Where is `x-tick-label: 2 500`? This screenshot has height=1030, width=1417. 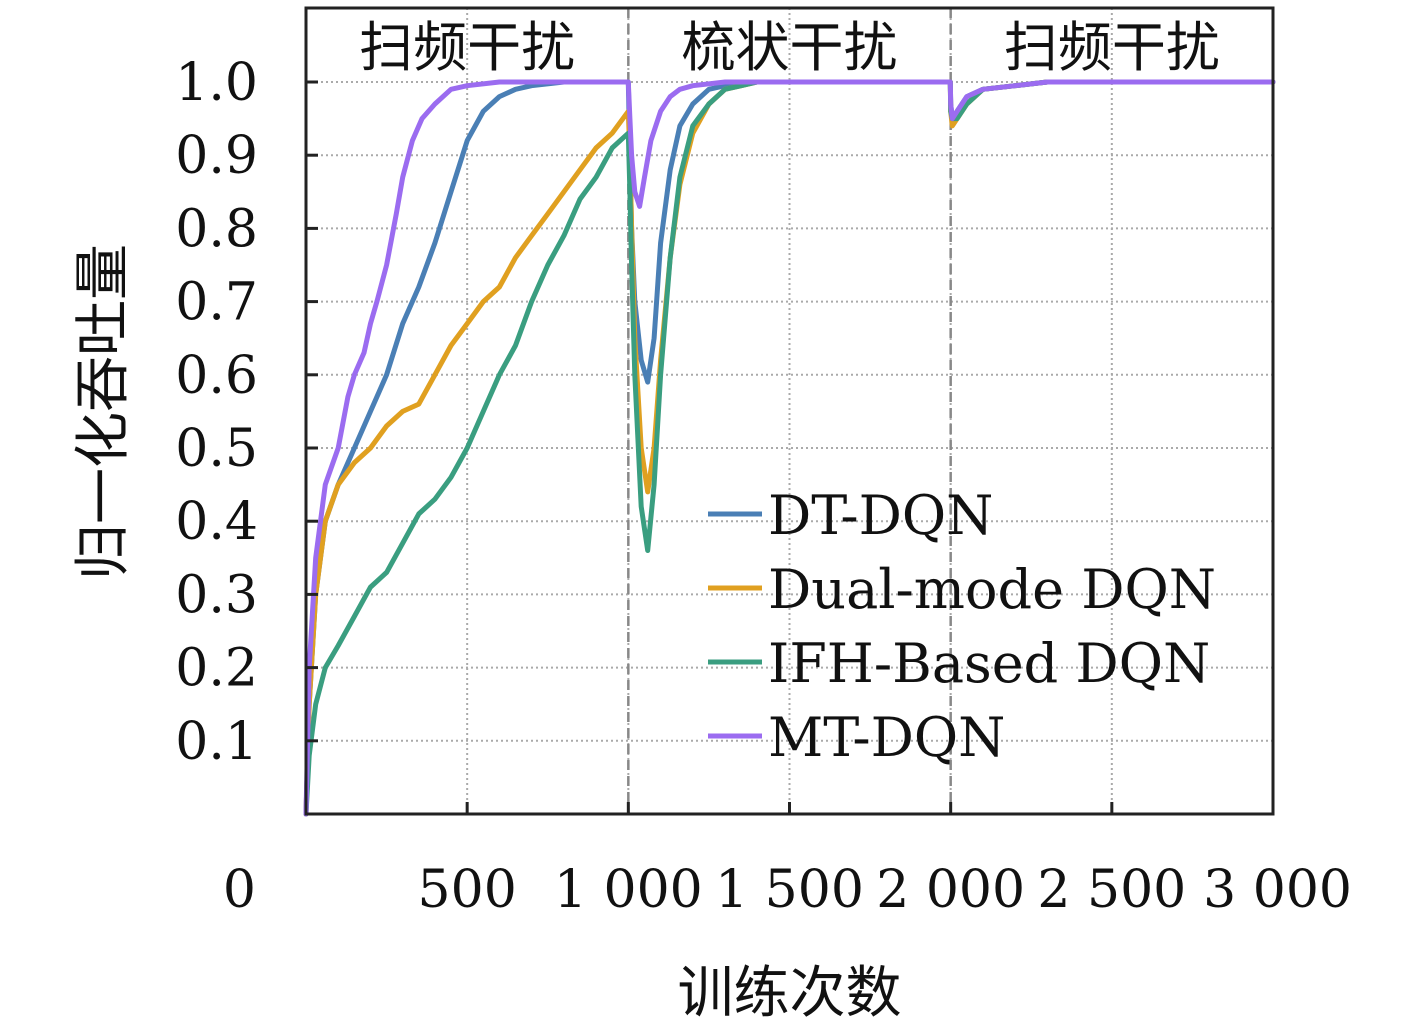
x-tick-label: 2 500 is located at coordinates (1111, 890).